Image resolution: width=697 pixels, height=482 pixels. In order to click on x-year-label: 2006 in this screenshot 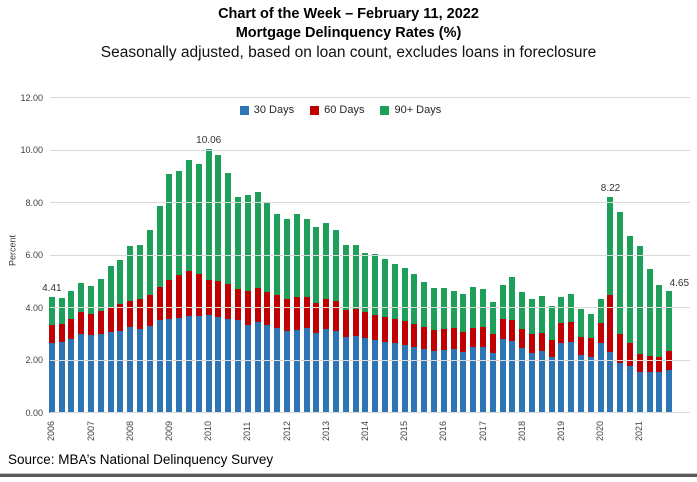, I will do `click(51, 430)`.